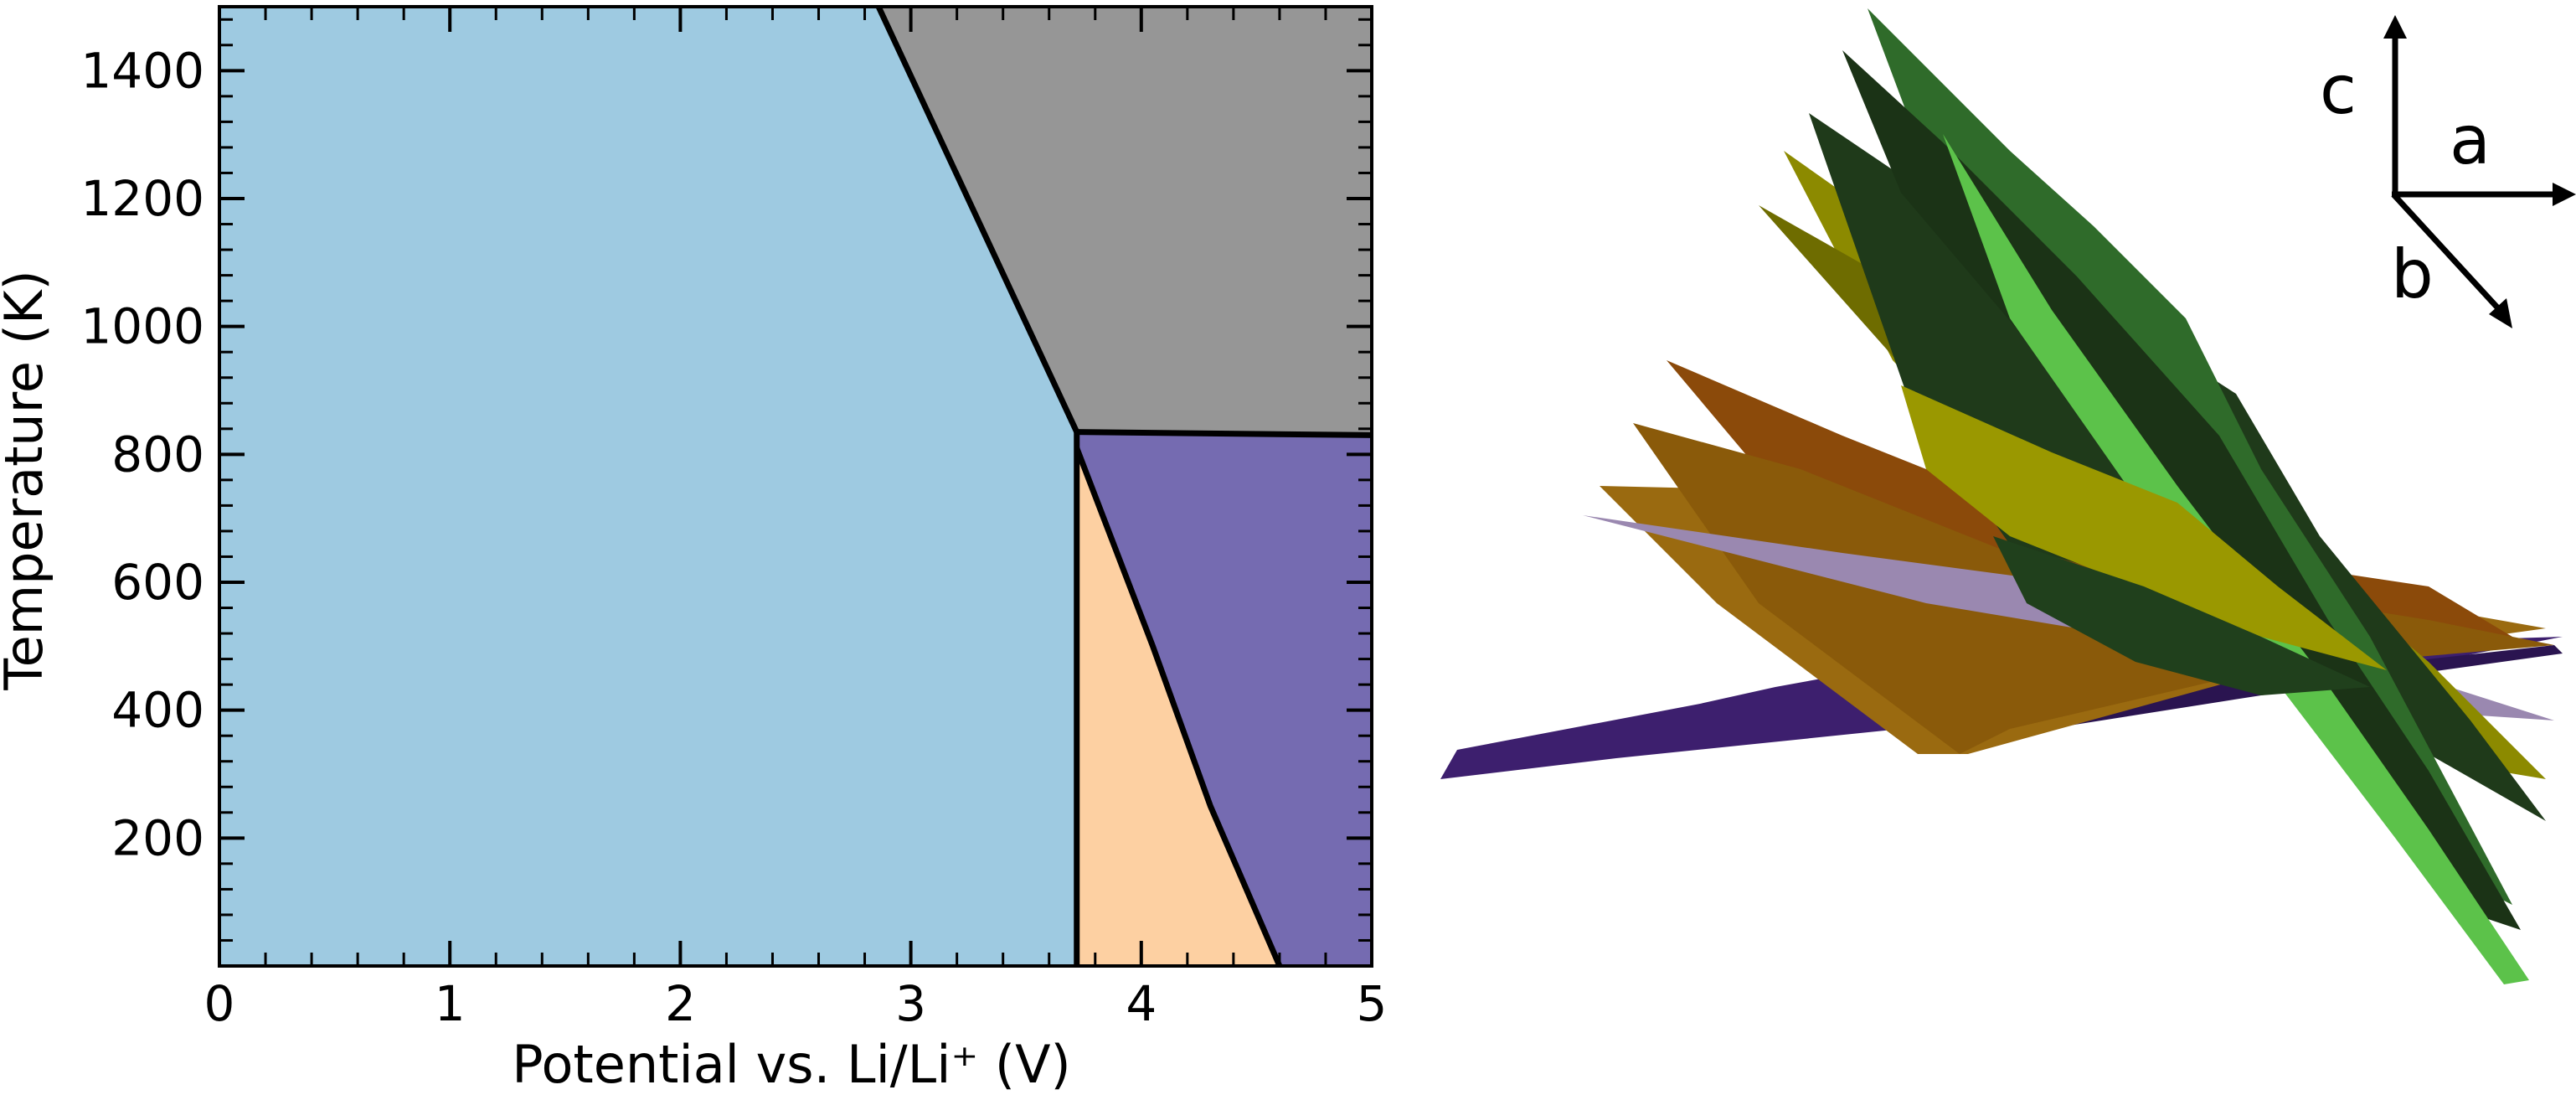  Describe the element at coordinates (2564, 194) in the screenshot. I see `a-arrowhead` at that location.